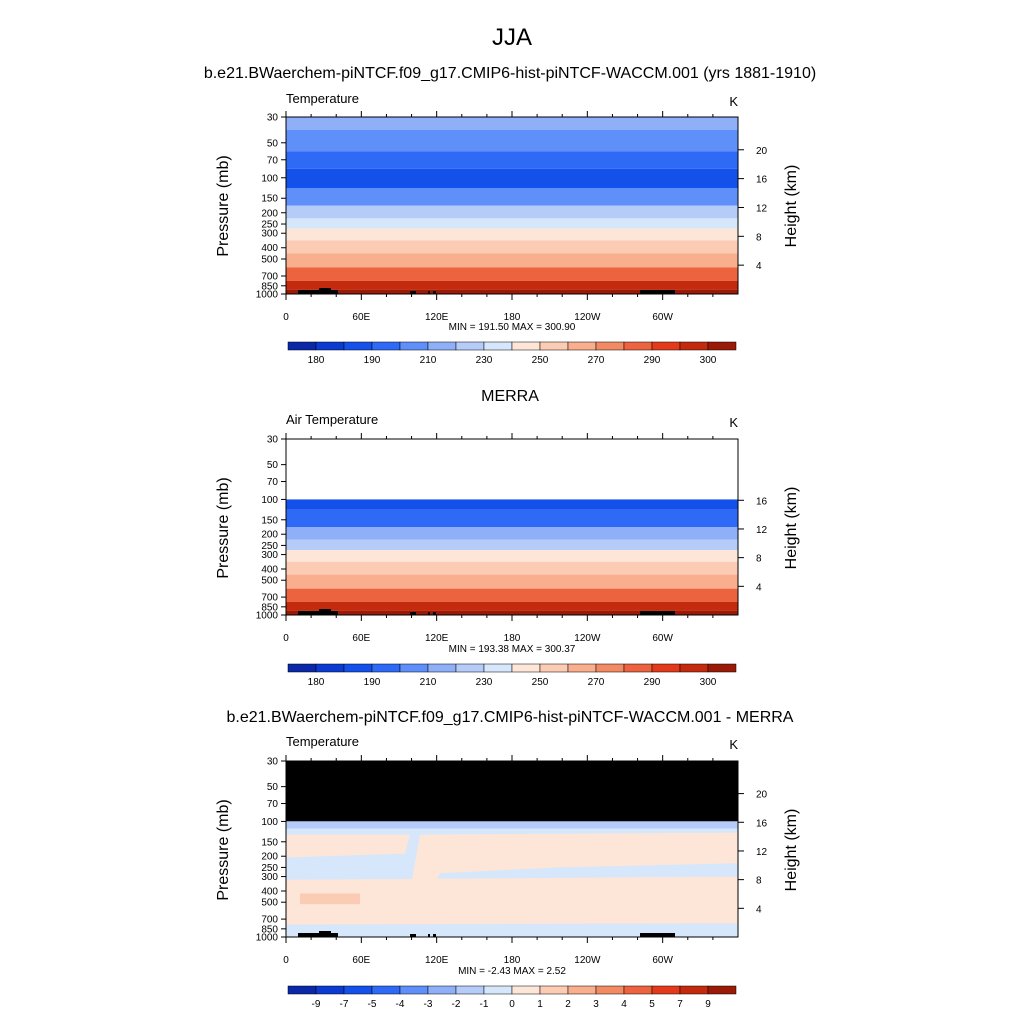 The image size is (1024, 1024). Describe the element at coordinates (286, 317) in the screenshot. I see `x-tick-label: 0` at that location.